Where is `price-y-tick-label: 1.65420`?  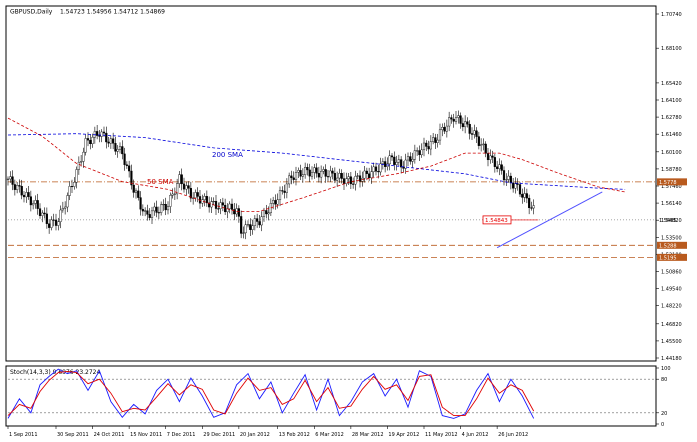
price-y-tick-label: 1.65420 is located at coordinates (671, 84).